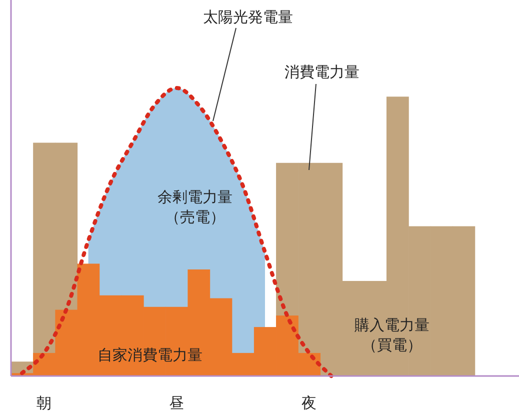  I want to click on series-label: 余剰電力量（売電）, so click(195, 207).